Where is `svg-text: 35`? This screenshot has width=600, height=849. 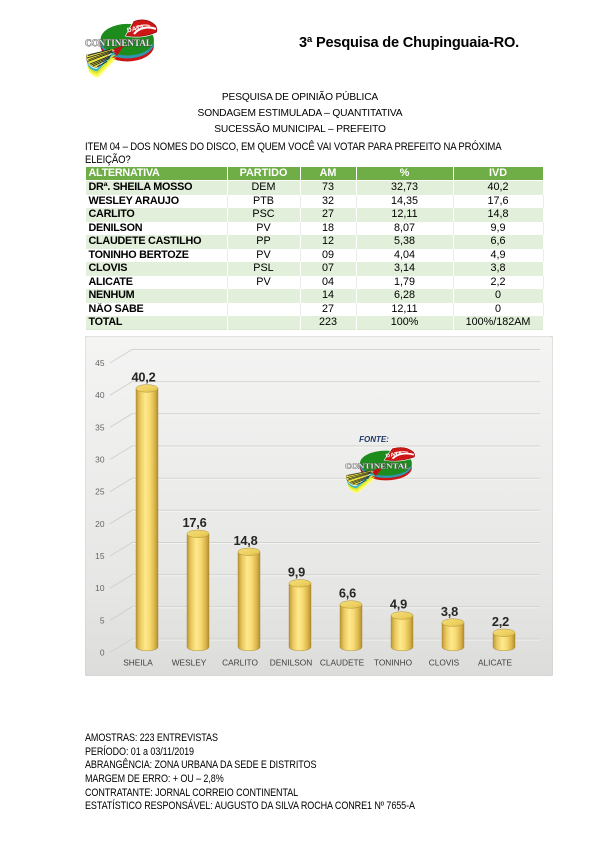
svg-text: 35 is located at coordinates (100, 427).